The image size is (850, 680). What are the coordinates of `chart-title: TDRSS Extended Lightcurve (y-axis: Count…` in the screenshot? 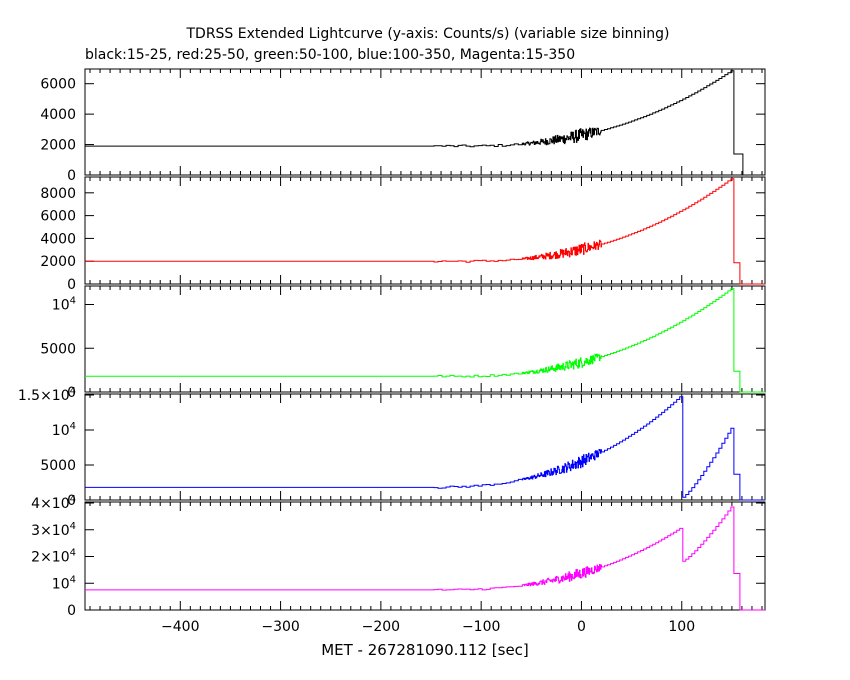 It's located at (427, 34).